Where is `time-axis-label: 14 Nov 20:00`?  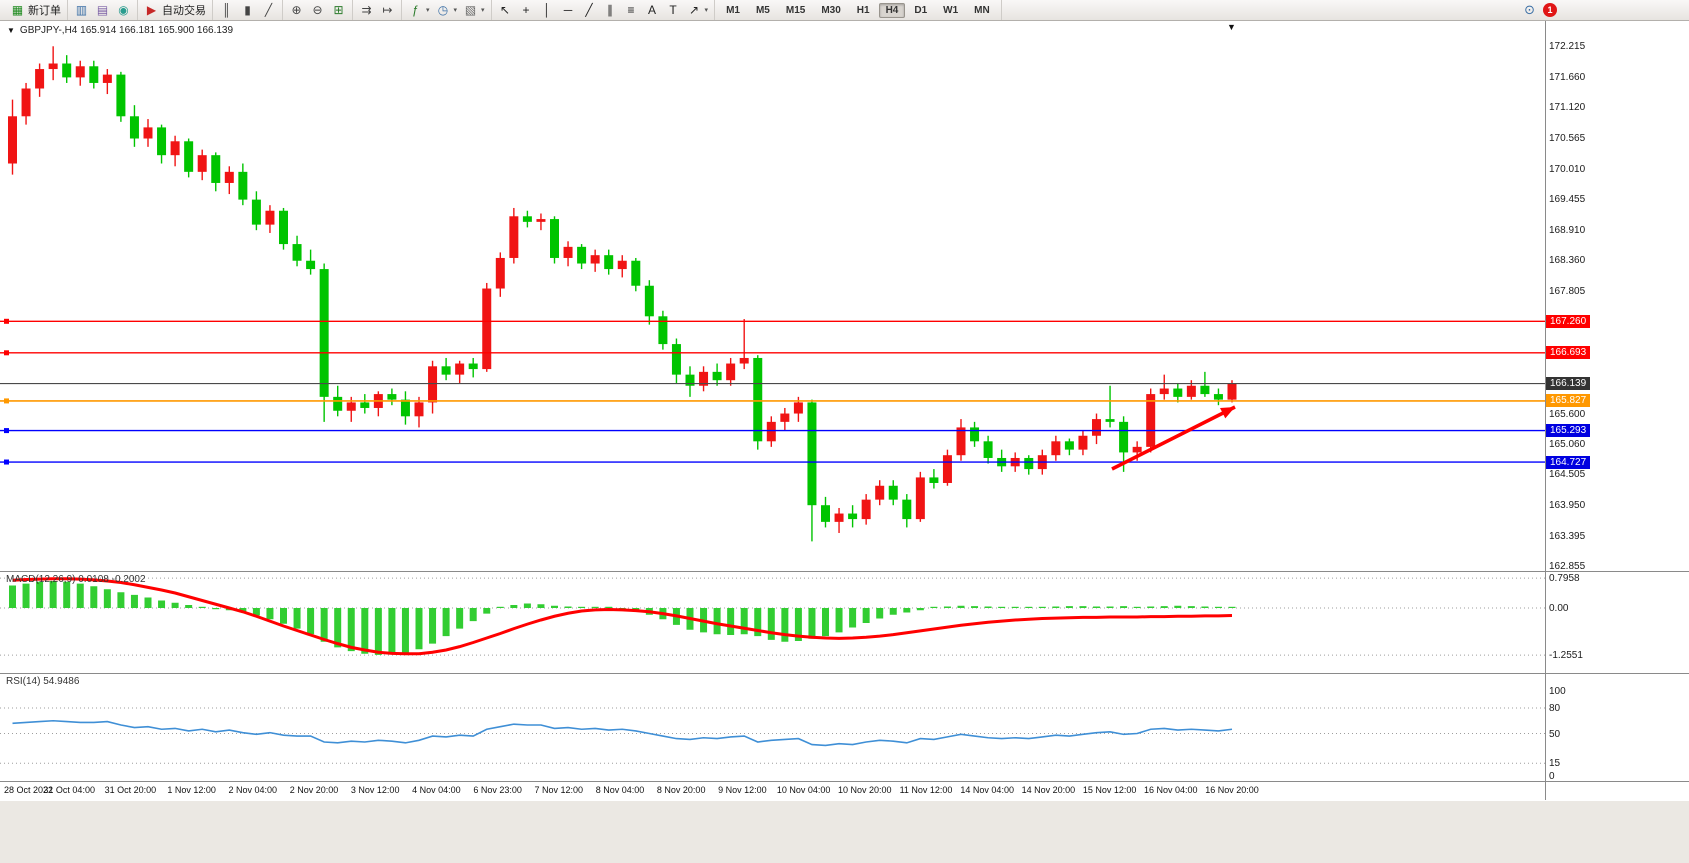
time-axis-label: 14 Nov 20:00 is located at coordinates (1048, 790).